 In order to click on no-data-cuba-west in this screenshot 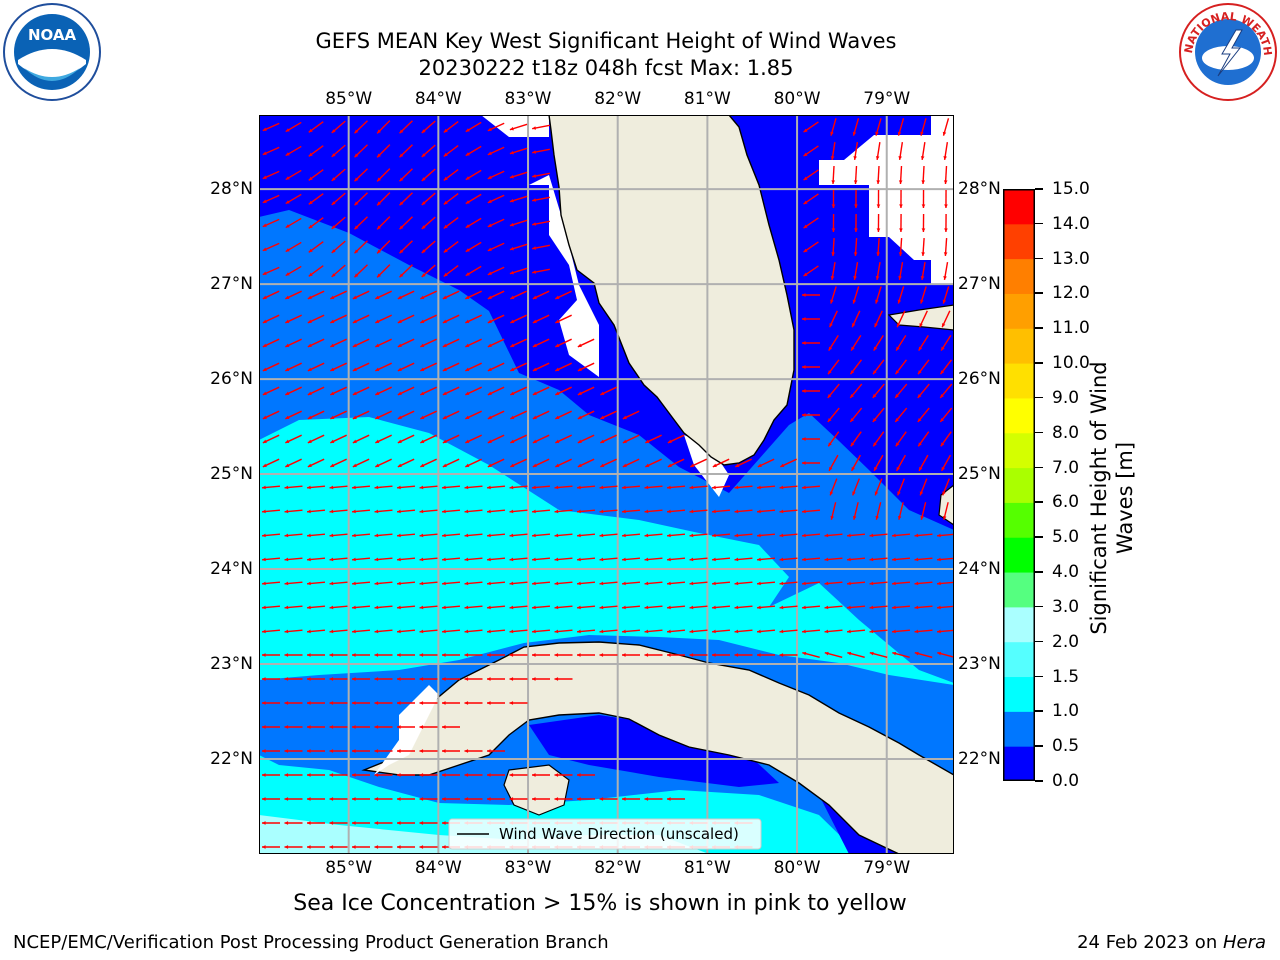, I will do `click(406, 730)`.